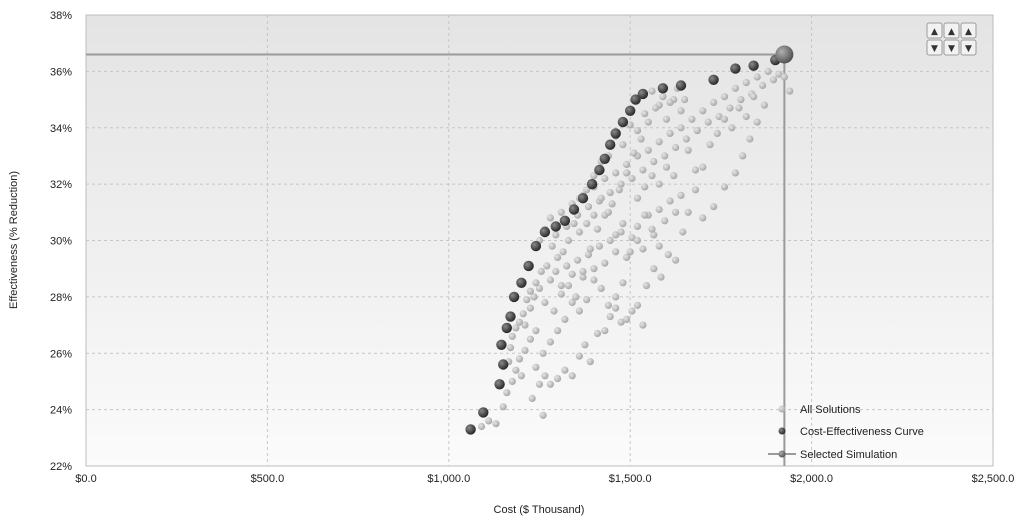  Describe the element at coordinates (61, 185) in the screenshot. I see `y-tick-label: 32%` at that location.